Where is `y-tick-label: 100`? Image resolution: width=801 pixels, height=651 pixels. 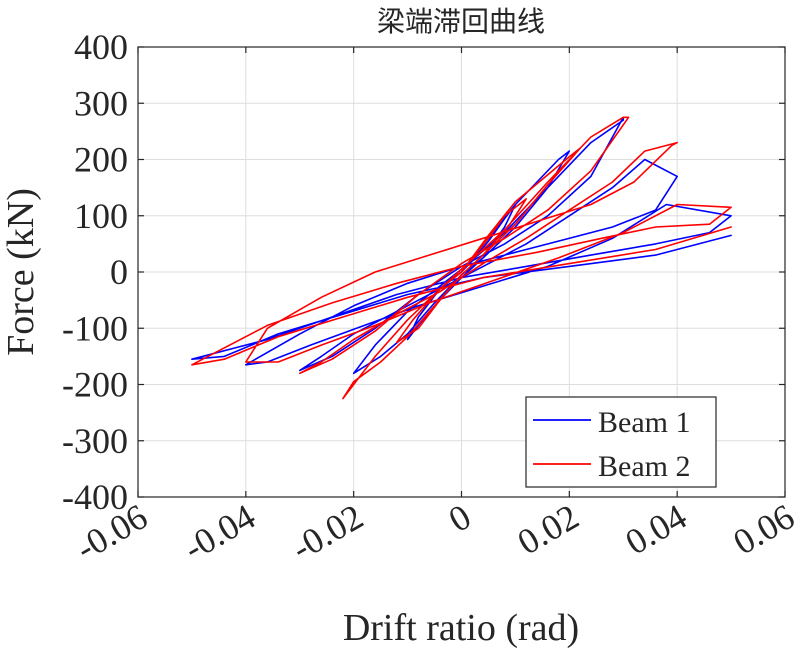 y-tick-label: 100 is located at coordinates (101, 216).